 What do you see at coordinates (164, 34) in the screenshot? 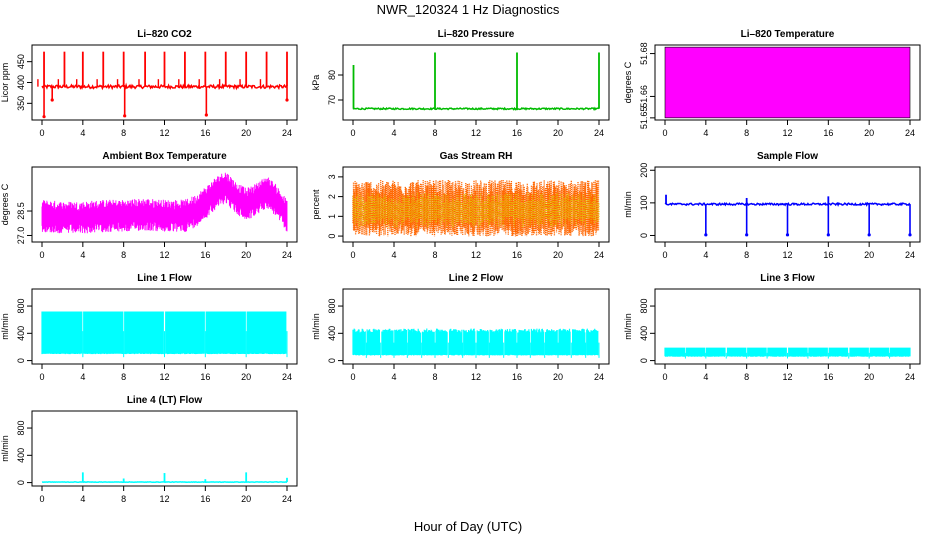
I see `panel-title: Li–820 CO2` at bounding box center [164, 34].